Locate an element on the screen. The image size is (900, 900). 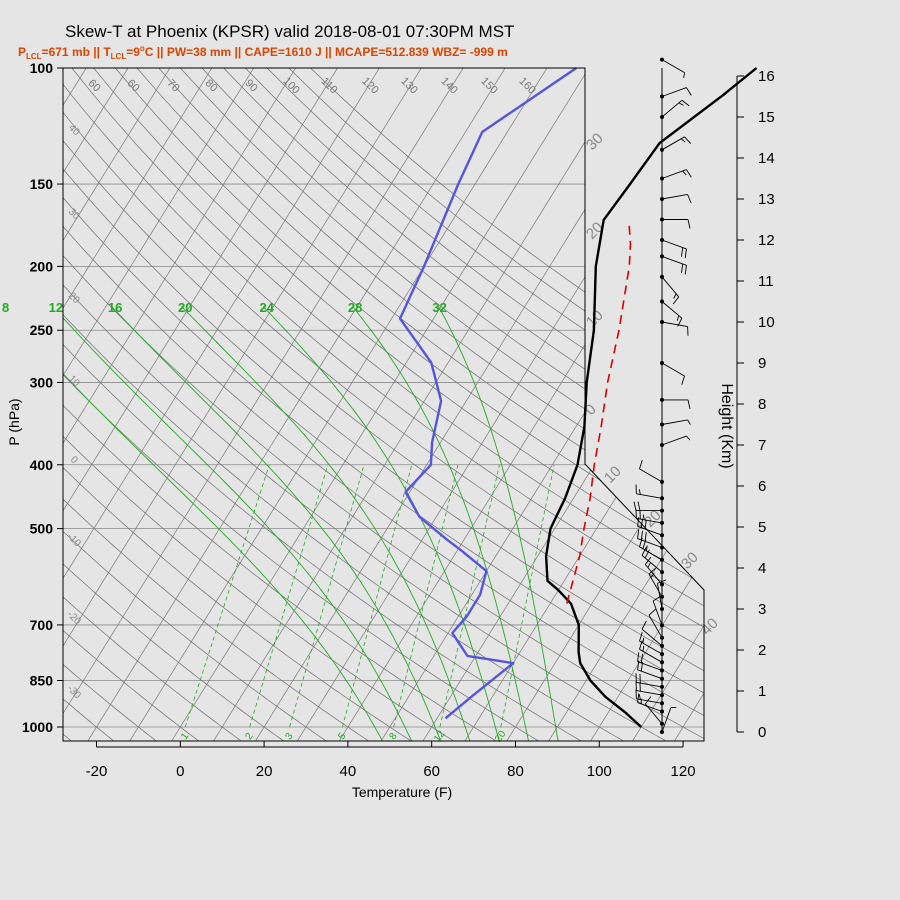
y-tick-label: 700 is located at coordinates (42, 625).